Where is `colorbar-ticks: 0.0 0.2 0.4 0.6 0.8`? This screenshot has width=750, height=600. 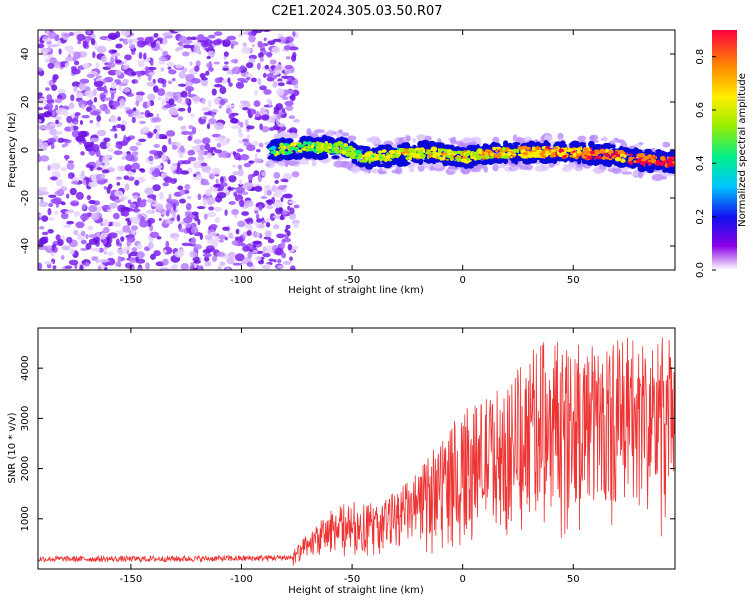
colorbar-ticks: 0.0 0.2 0.4 0.6 0.8 is located at coordinates (705, 163).